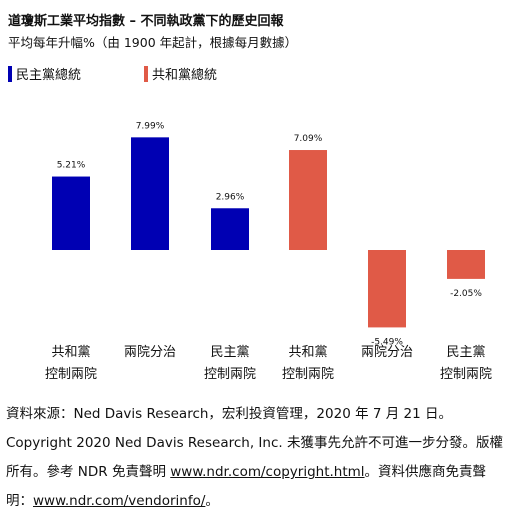  Describe the element at coordinates (153, 42) in the screenshot. I see `chart-subtitle: 平均每年升幅%（由 1900 年起計，根據每月數據）` at that location.